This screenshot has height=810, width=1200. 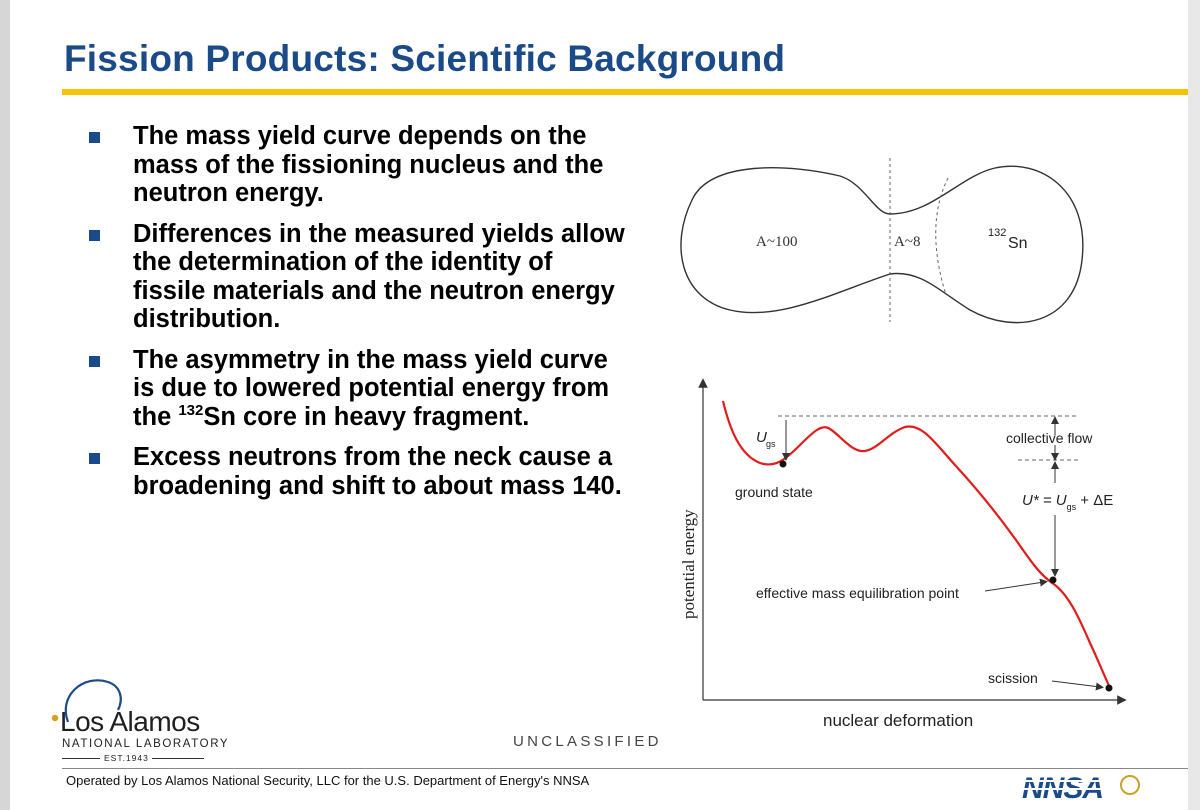 I want to click on sn-label: Sn, so click(x=1018, y=243).